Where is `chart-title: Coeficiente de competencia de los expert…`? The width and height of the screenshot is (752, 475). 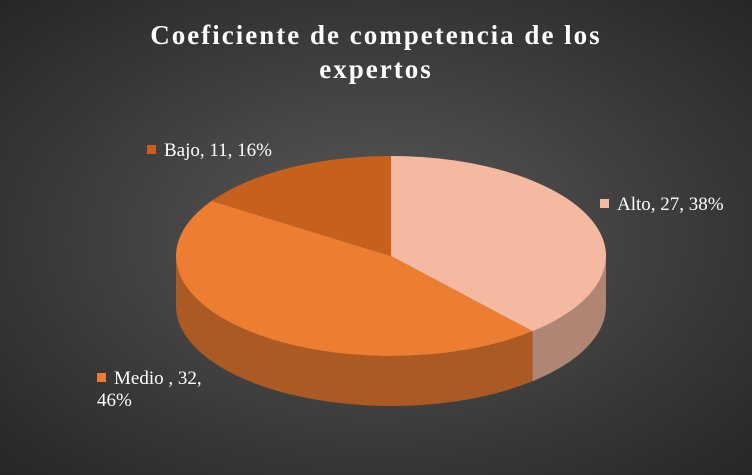 chart-title: Coeficiente de competencia de los expert… is located at coordinates (376, 52).